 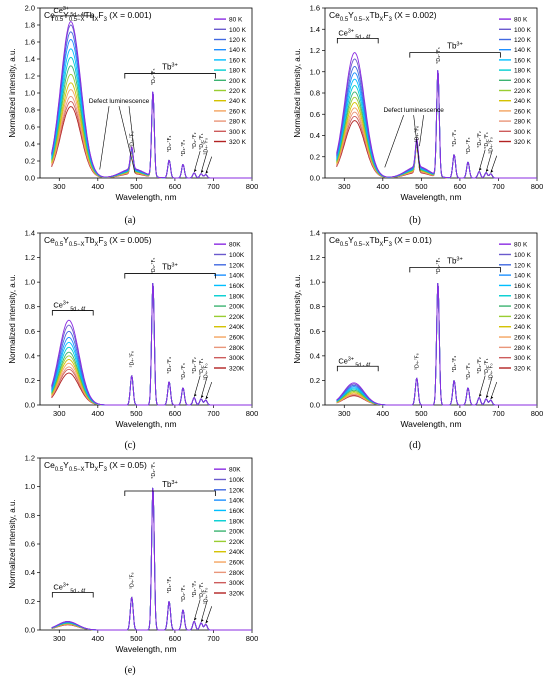 What do you see at coordinates (30, 25) in the screenshot?
I see `y-tick-label: 1.8` at bounding box center [30, 25].